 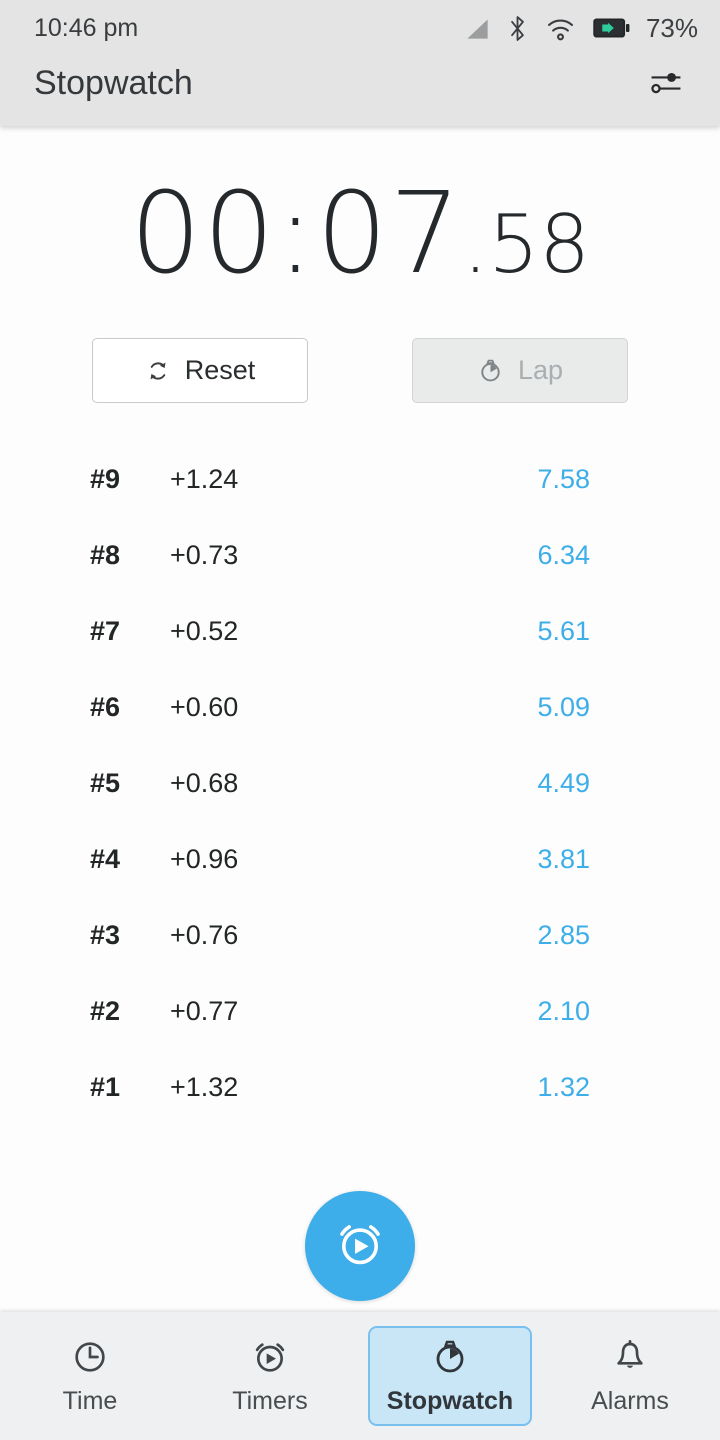 What do you see at coordinates (105, 706) in the screenshot?
I see `lap-number: #6` at bounding box center [105, 706].